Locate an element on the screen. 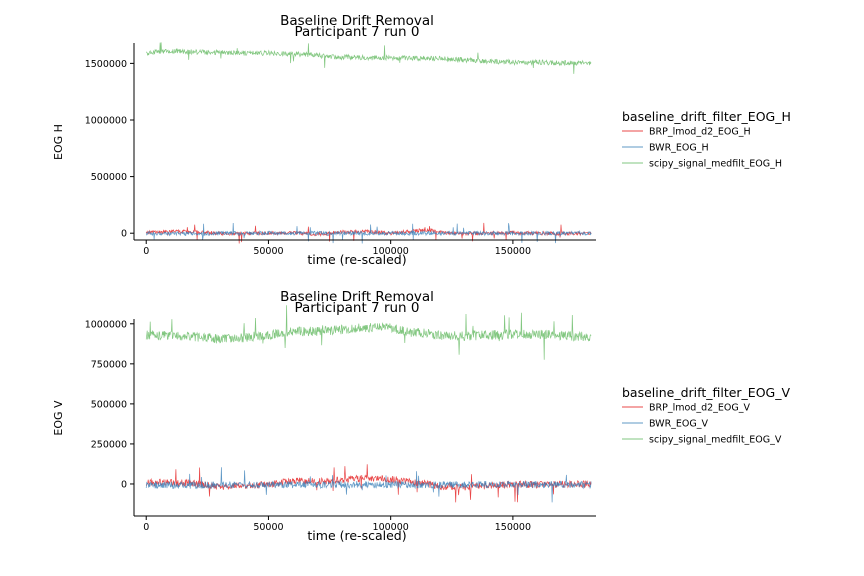 This screenshot has height=576, width=864. series-line-bwr-eog-v is located at coordinates (368, 485).